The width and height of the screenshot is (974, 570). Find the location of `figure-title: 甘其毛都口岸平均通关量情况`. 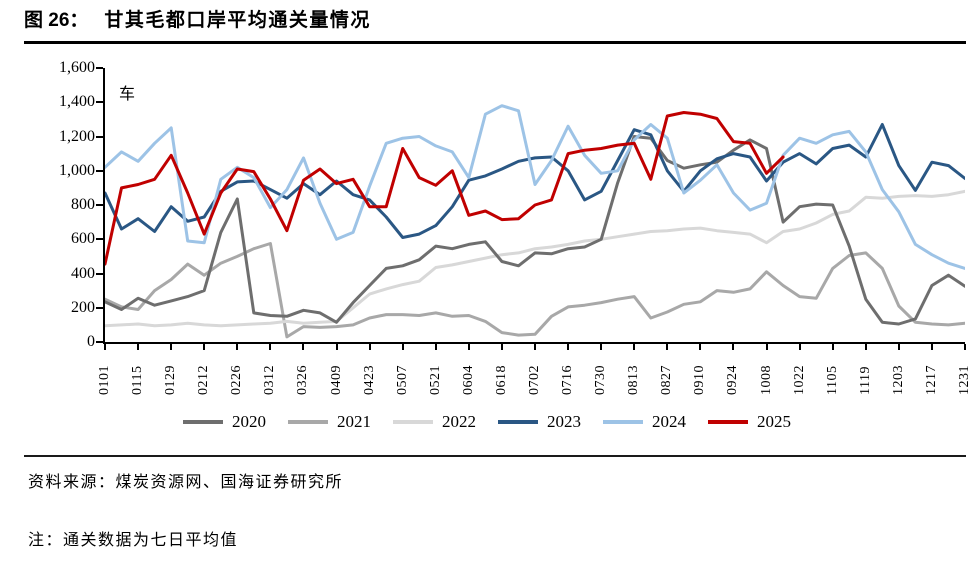

figure-title: 甘其毛都口岸平均通关量情况 is located at coordinates (237, 20).